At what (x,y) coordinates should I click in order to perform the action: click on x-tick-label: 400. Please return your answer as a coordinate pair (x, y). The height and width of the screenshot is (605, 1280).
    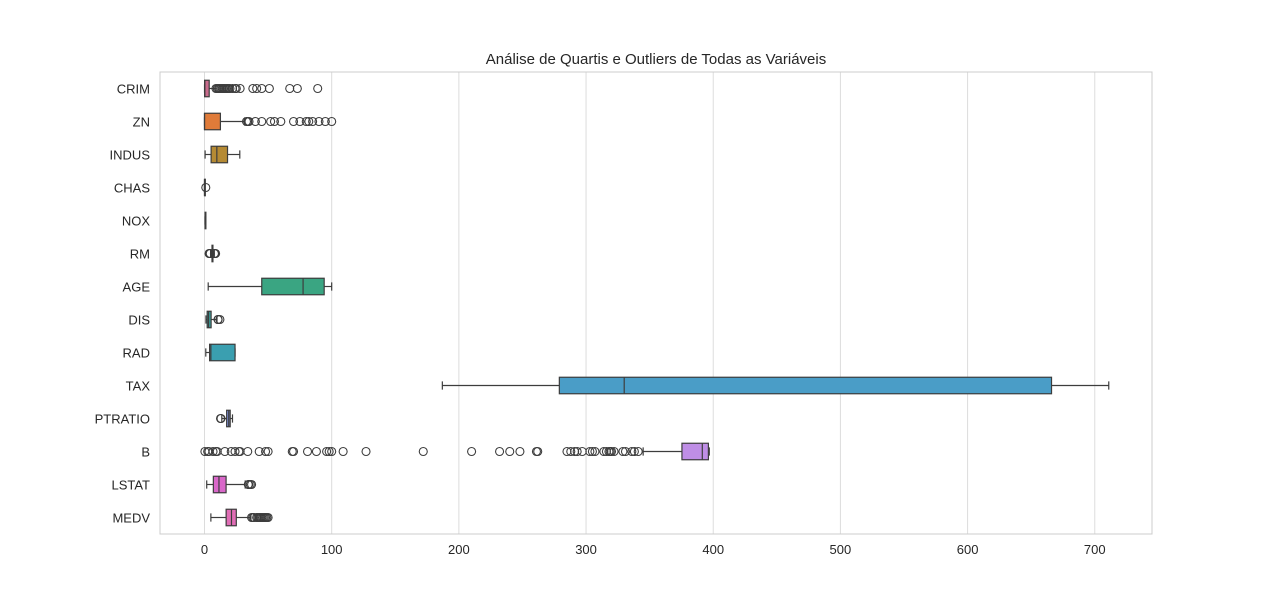
    Looking at the image, I should click on (713, 549).